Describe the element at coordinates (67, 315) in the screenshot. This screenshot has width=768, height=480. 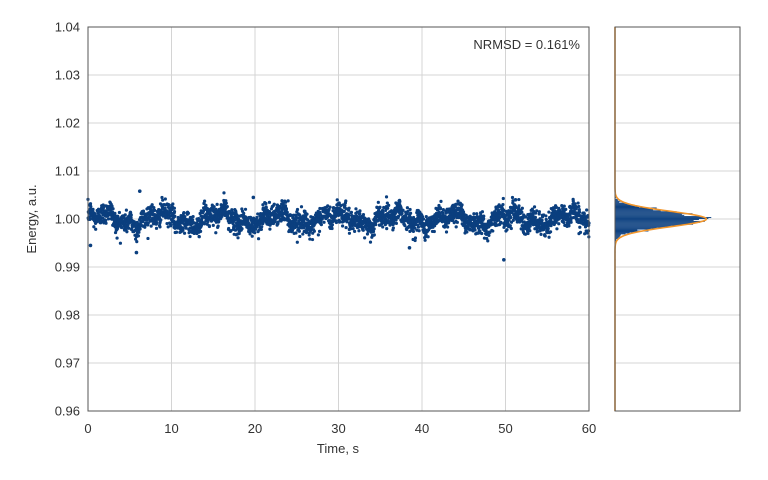
I see `y-tick-label: 0.98` at that location.